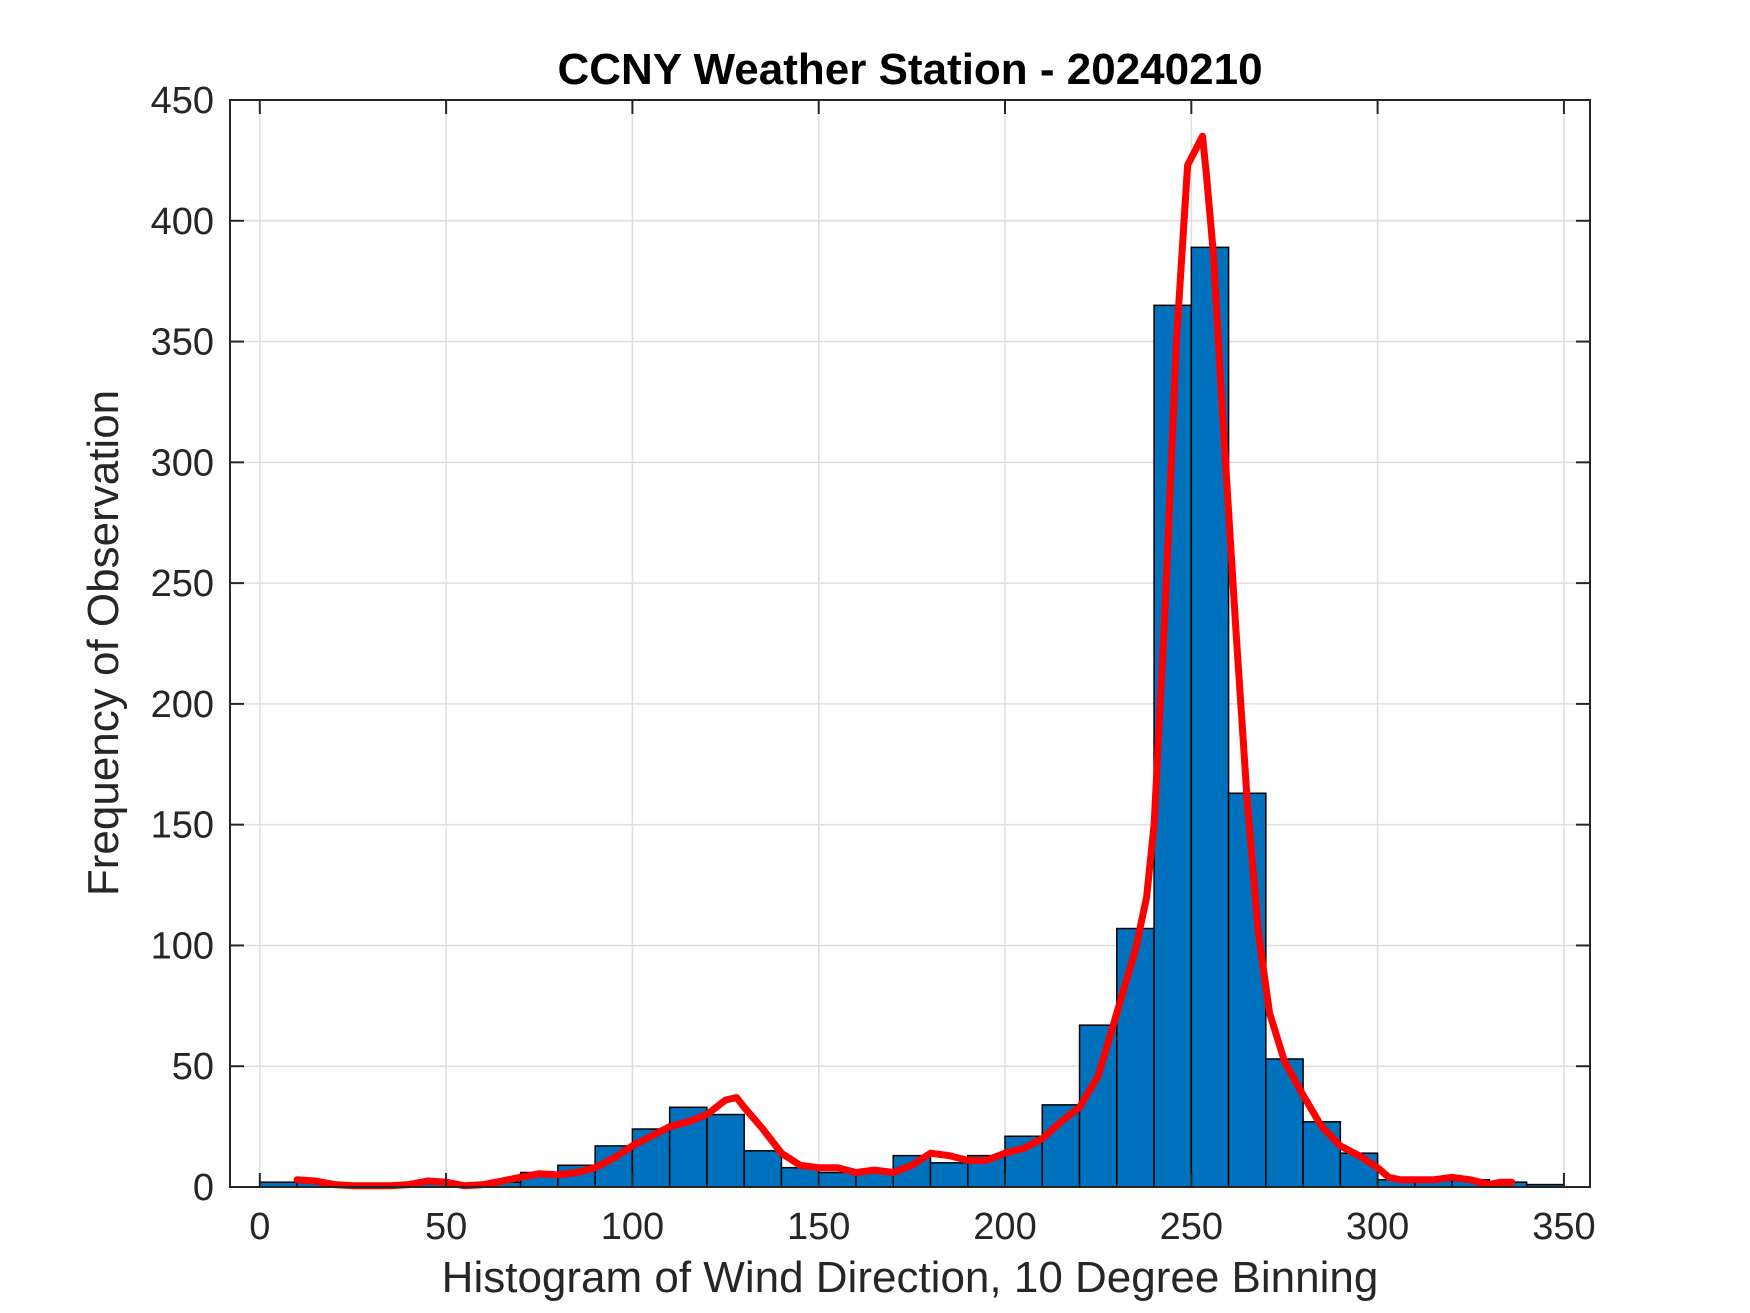 This screenshot has height=1313, width=1750. I want to click on y-tick-label: 300, so click(182, 463).